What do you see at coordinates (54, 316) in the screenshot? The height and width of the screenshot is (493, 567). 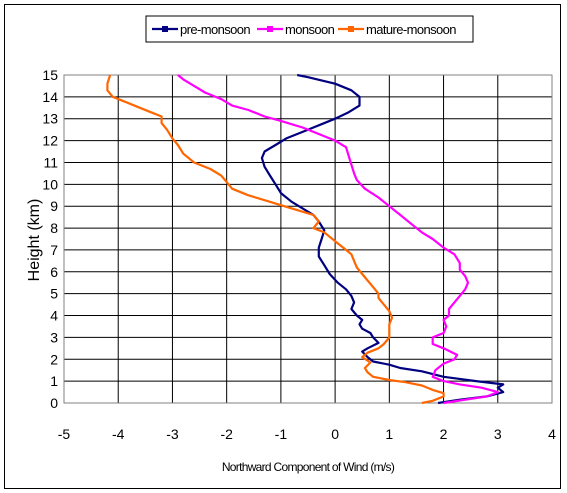 I see `y-tick-label: 4` at bounding box center [54, 316].